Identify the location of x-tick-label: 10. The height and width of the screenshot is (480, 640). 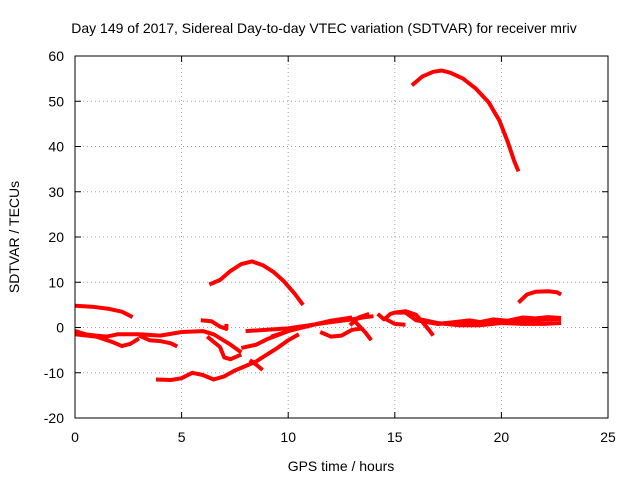
(288, 437).